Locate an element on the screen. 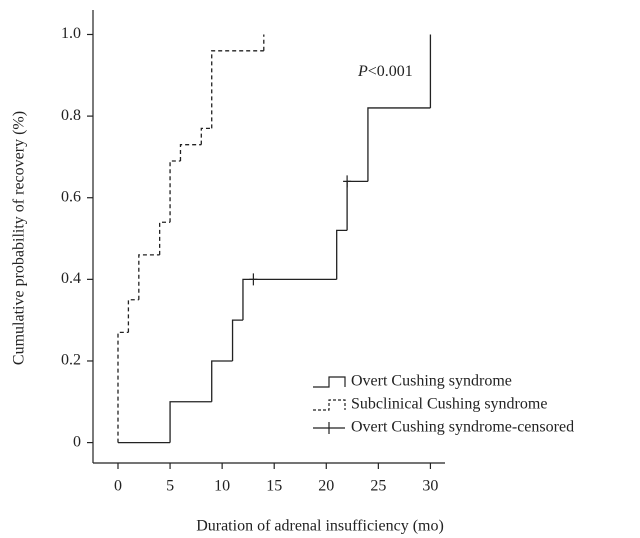  x-tick-label: 10 is located at coordinates (222, 486).